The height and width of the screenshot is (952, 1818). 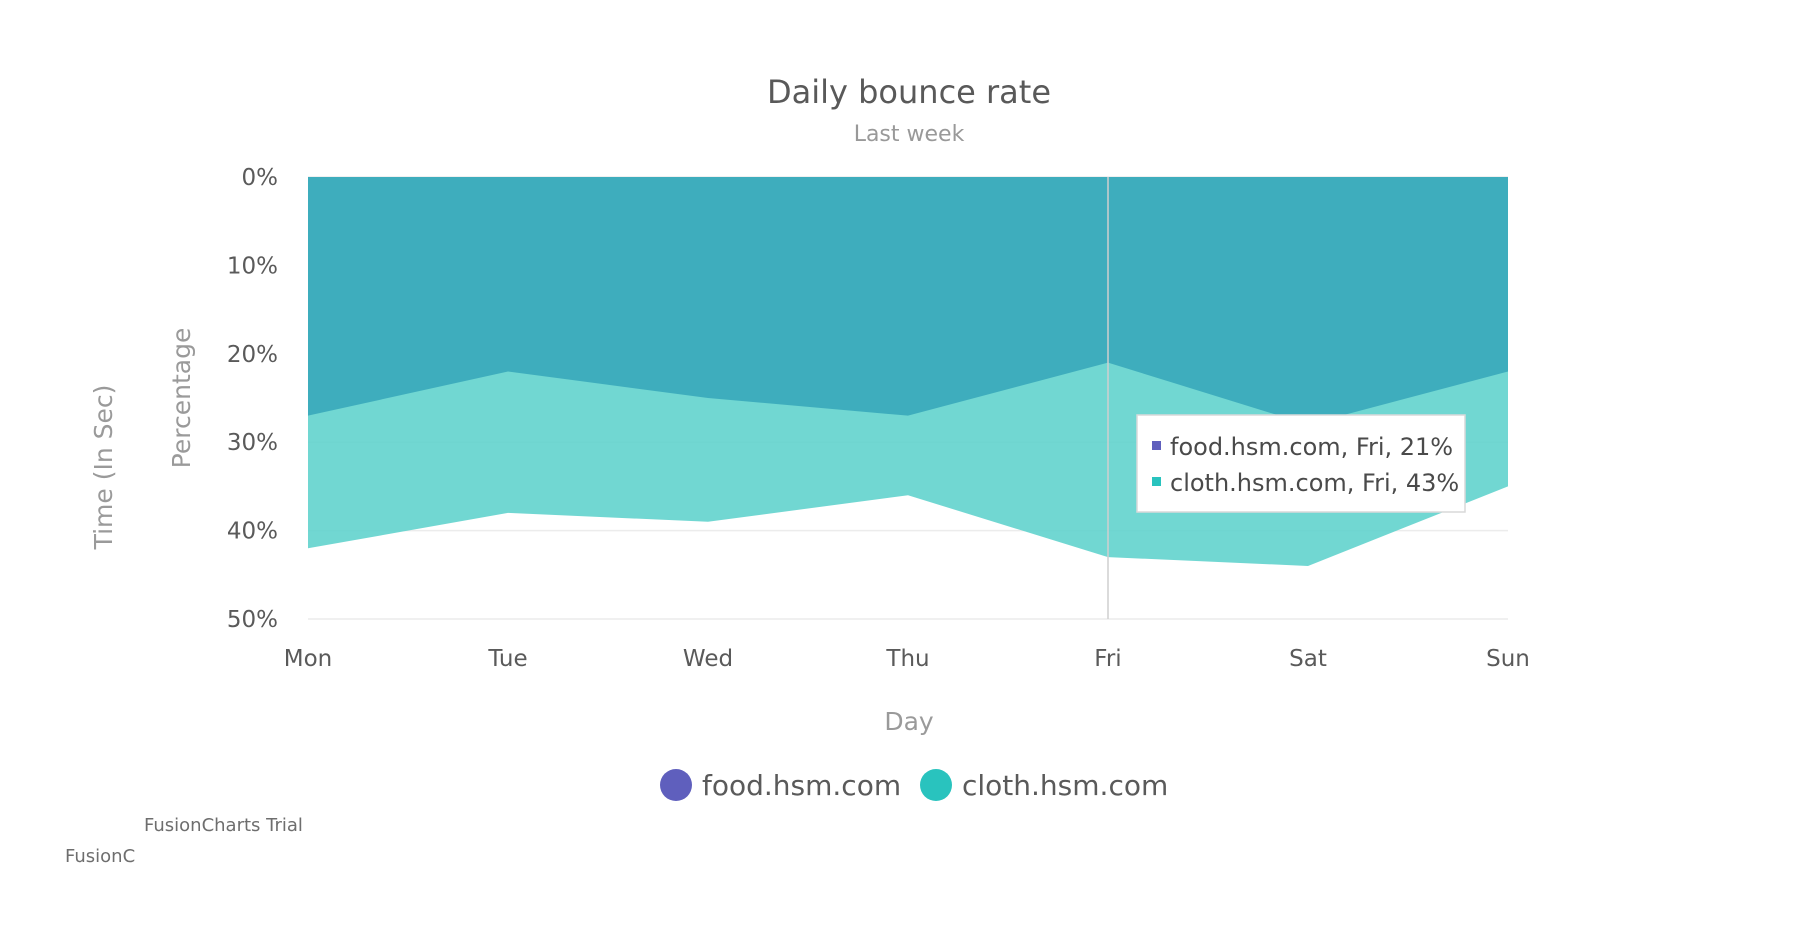 I want to click on chart-subtitle: Last week, so click(x=909, y=134).